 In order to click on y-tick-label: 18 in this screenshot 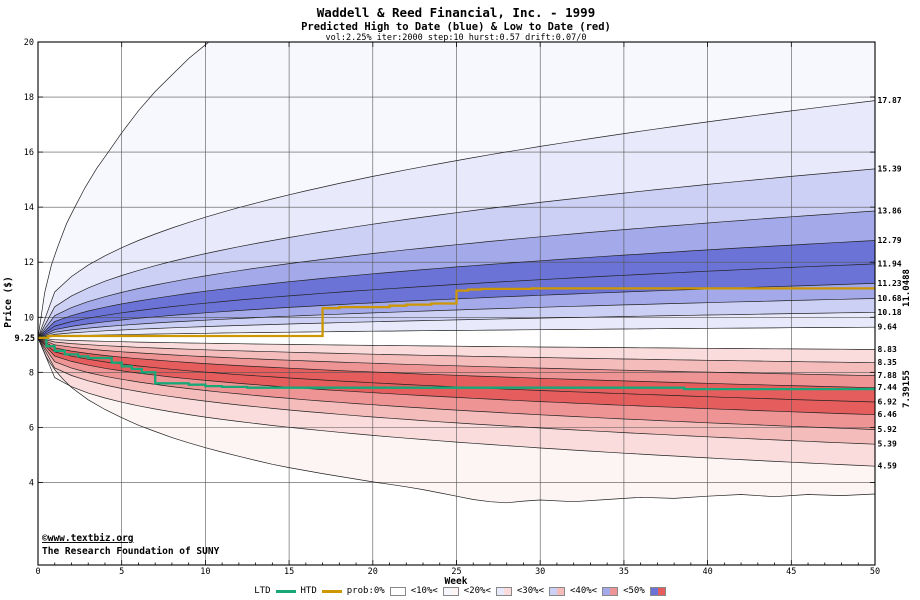, I will do `click(29, 98)`.